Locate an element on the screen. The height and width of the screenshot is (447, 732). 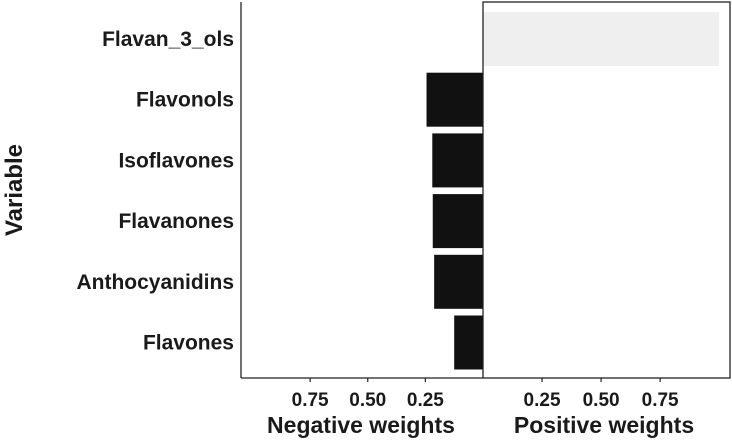
negative-bar-flavonols is located at coordinates (454, 99).